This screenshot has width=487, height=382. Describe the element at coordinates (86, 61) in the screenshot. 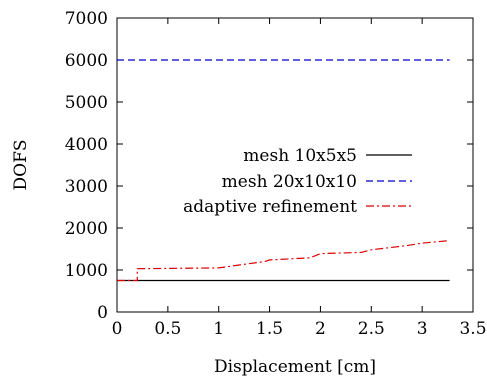

I see `y-tick-label: 6000` at that location.